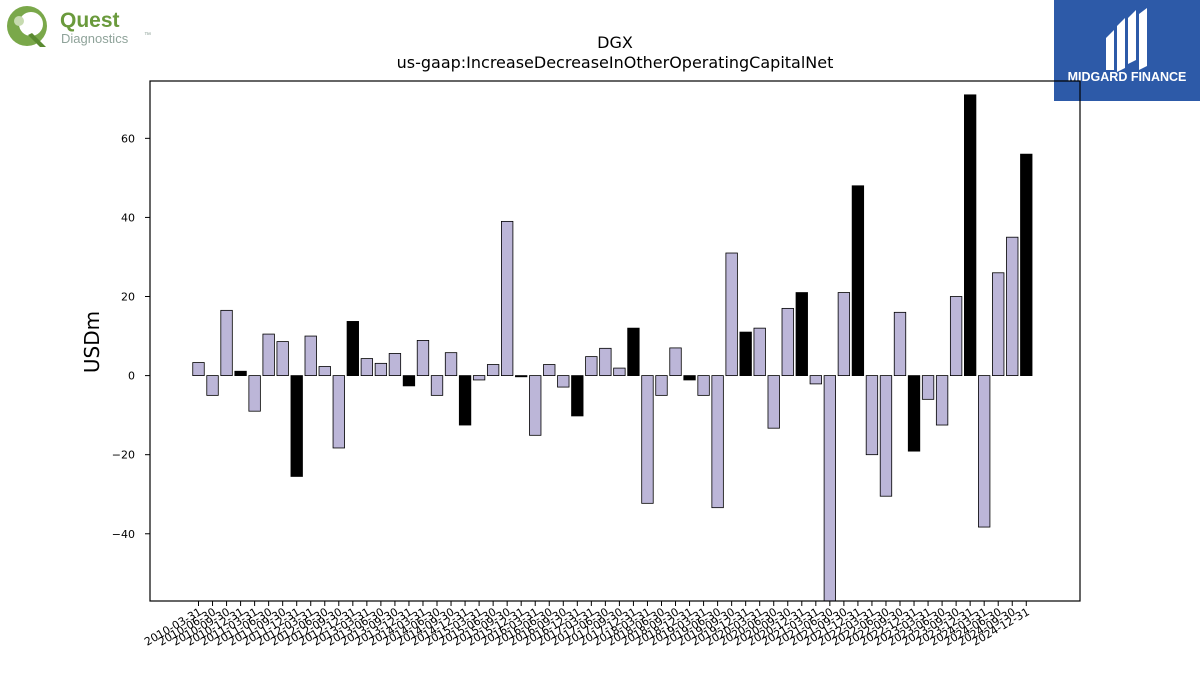  Describe the element at coordinates (90, 20) in the screenshot. I see `logo-quest-text: Quest` at that location.